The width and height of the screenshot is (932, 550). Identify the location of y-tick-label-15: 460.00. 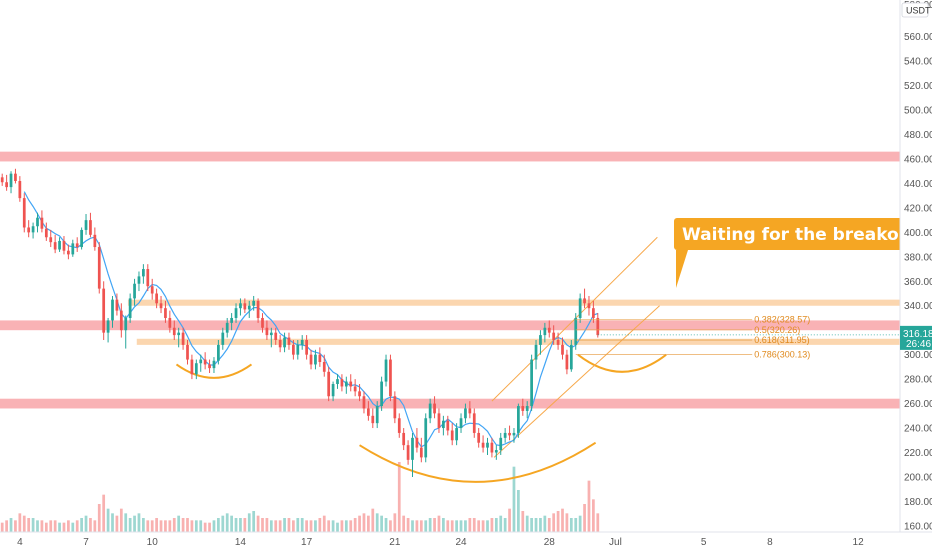
(918, 159).